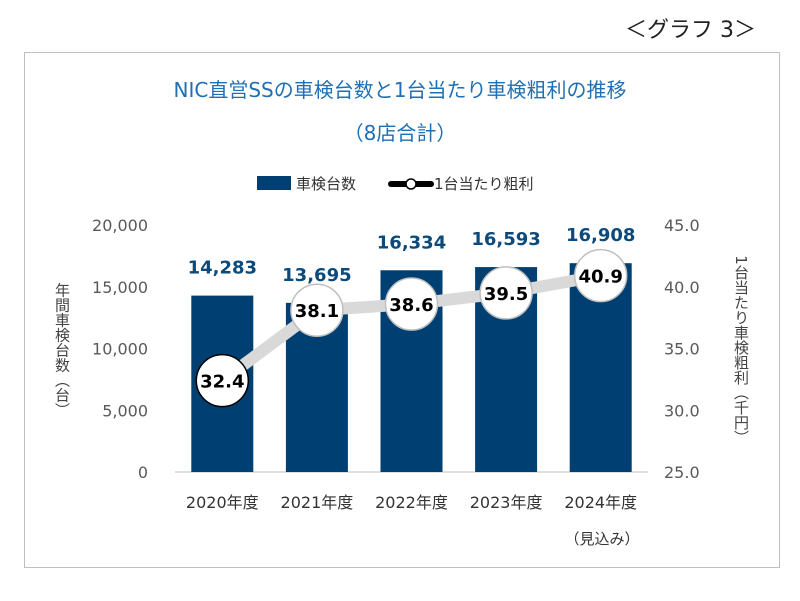 The image size is (800, 601). Describe the element at coordinates (326, 184) in the screenshot. I see `legend-bar-label: 車検台数` at that location.